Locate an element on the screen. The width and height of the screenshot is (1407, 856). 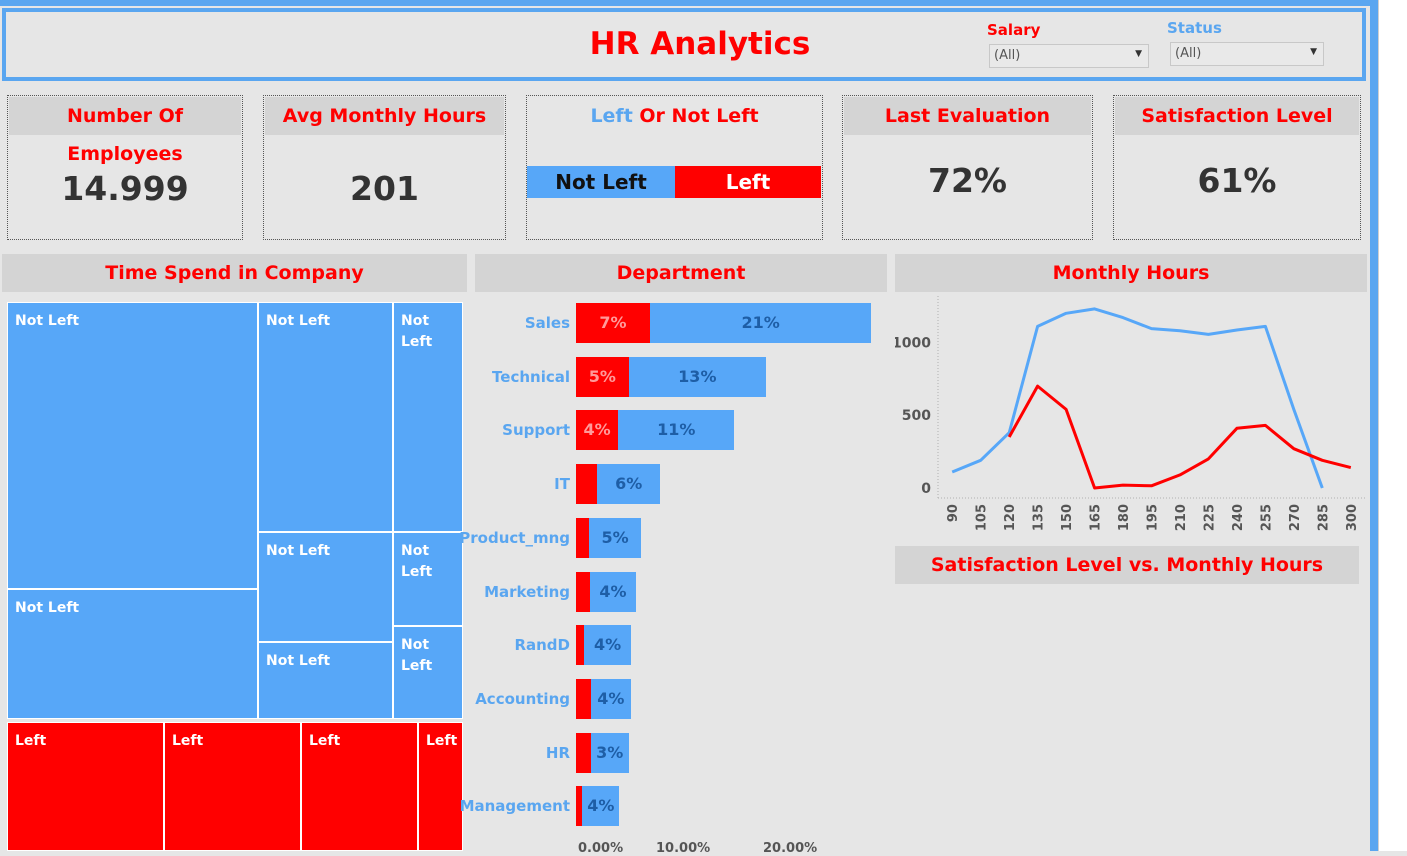
dept-axis-tick: 20.00% is located at coordinates (790, 848).